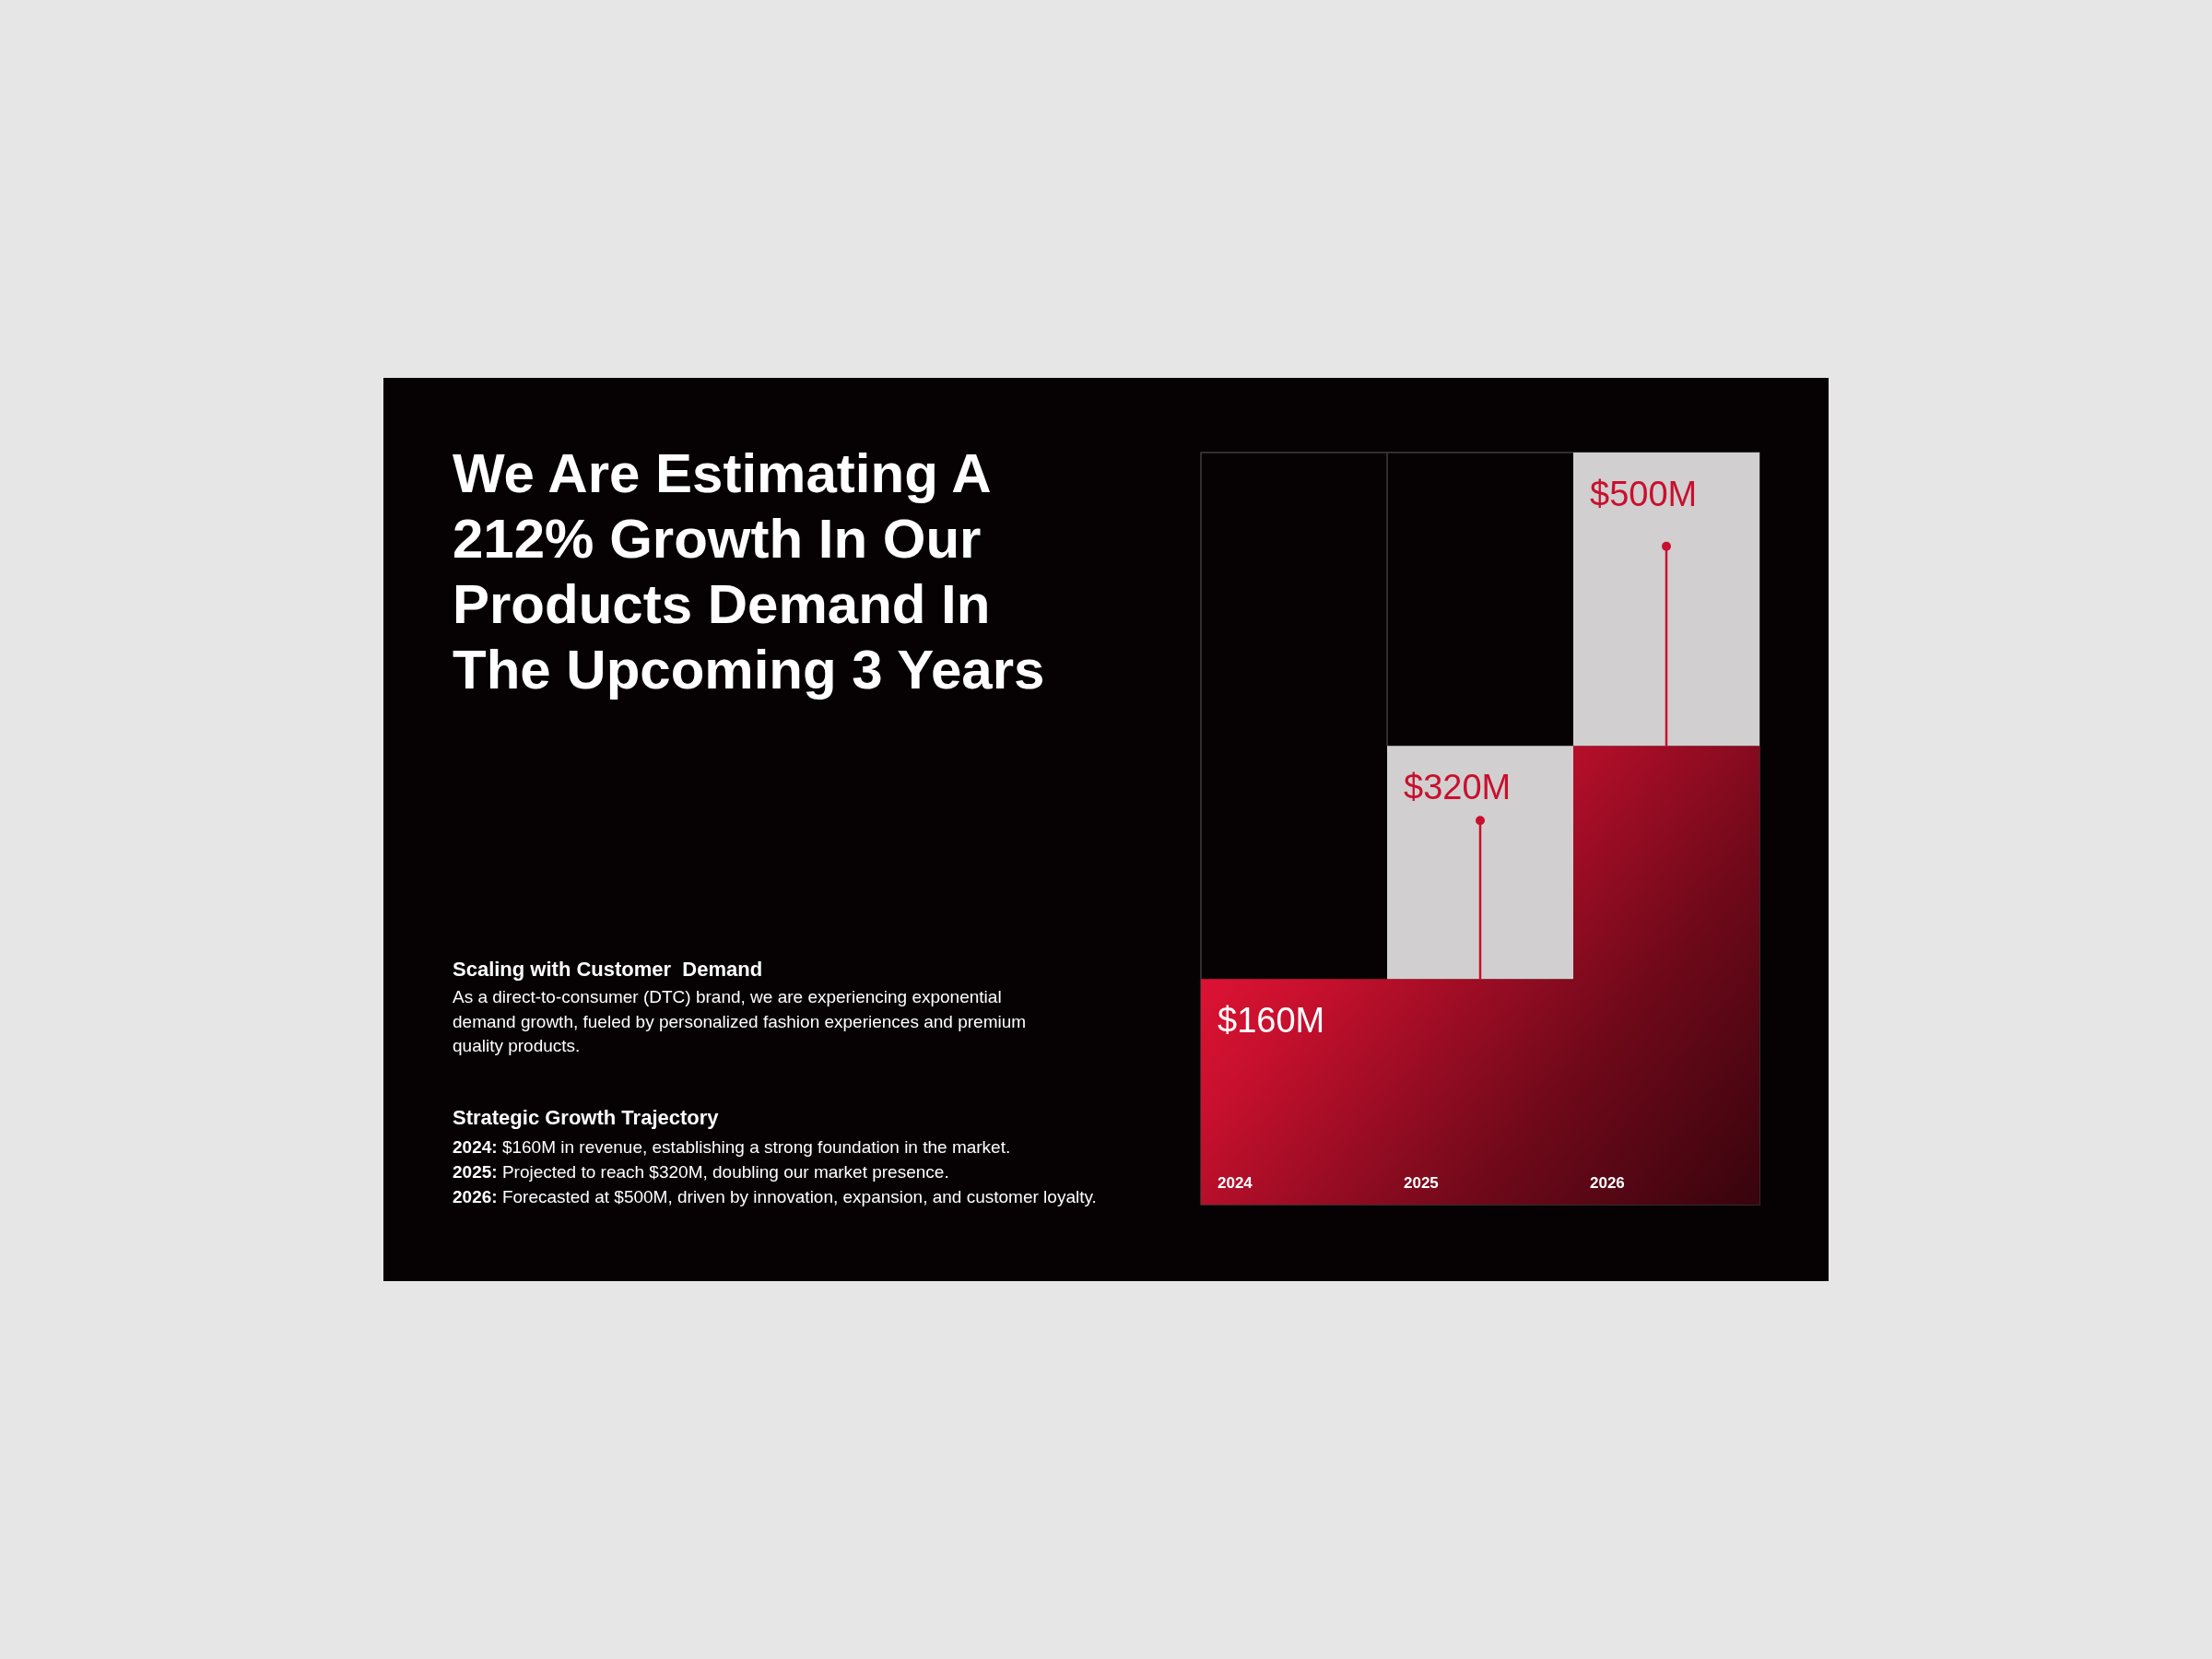  What do you see at coordinates (1458, 787) in the screenshot?
I see `annotation: $320M` at bounding box center [1458, 787].